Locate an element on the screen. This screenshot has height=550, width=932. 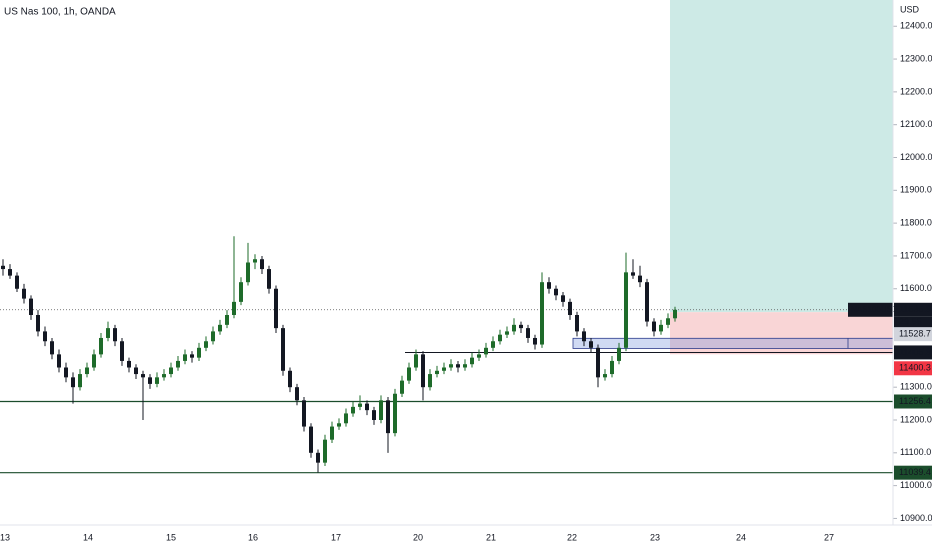
entry-label: 11528.7 is located at coordinates (915, 334).